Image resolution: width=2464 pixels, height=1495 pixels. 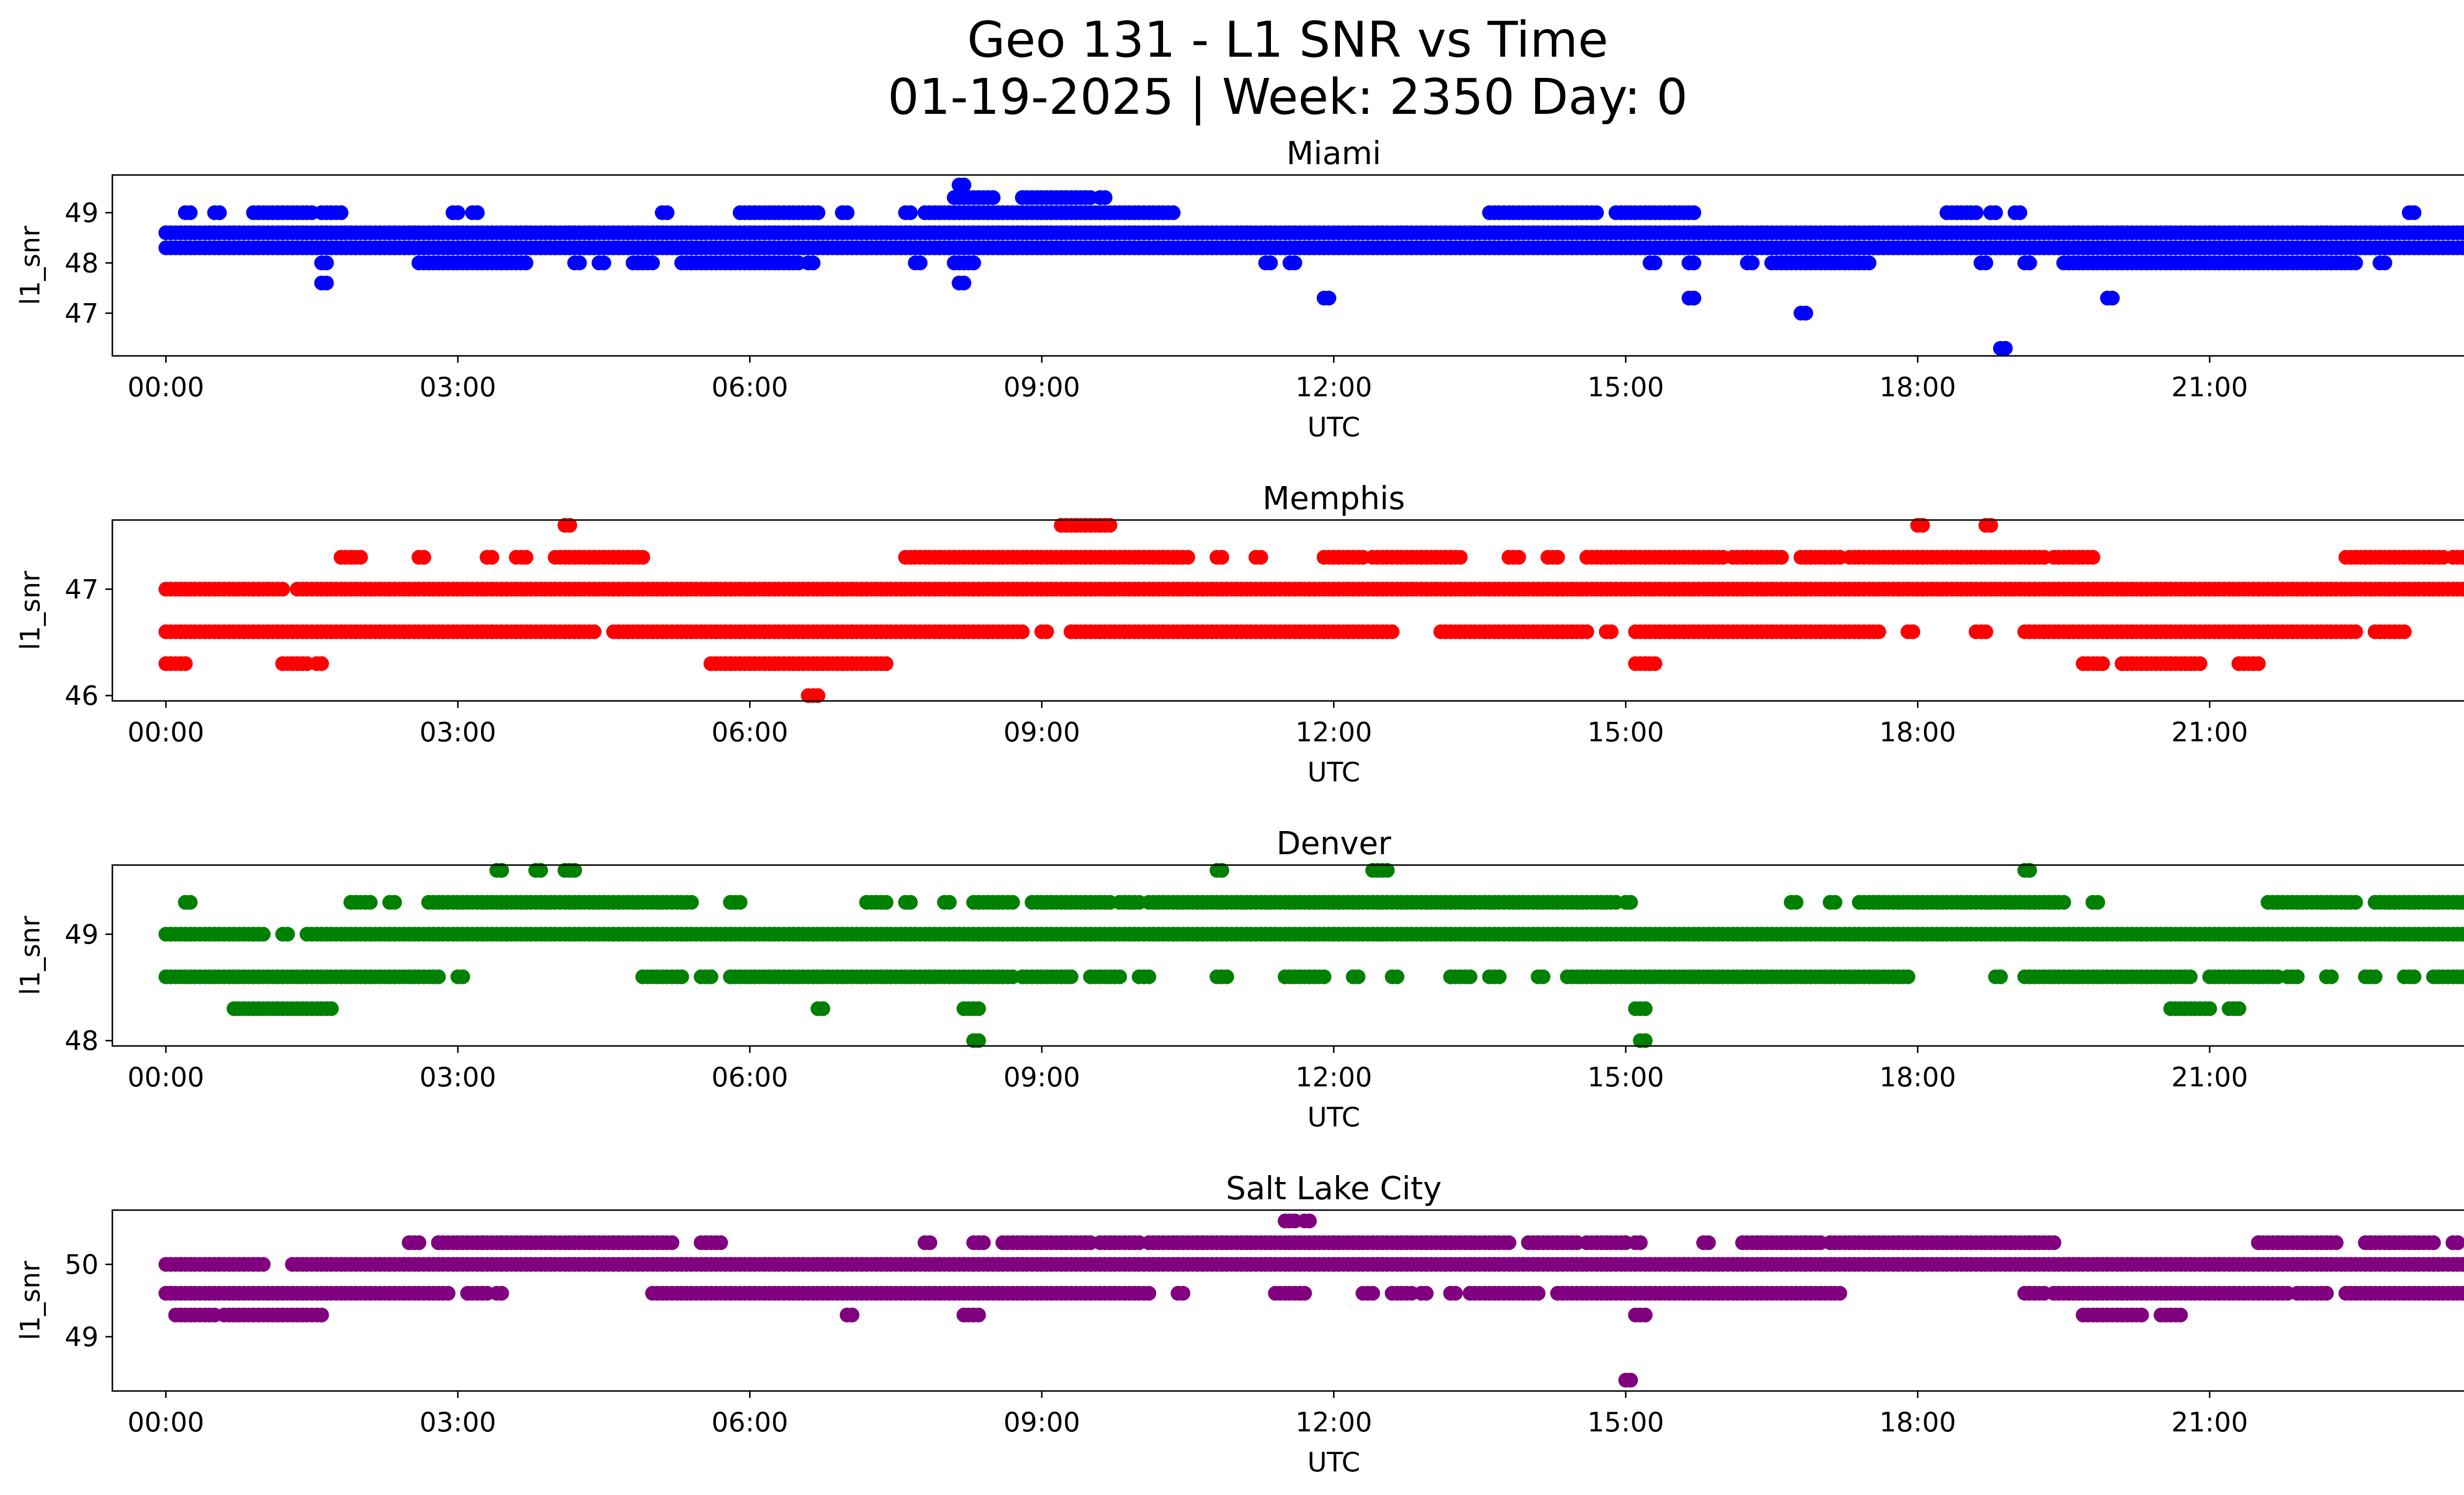 What do you see at coordinates (82, 695) in the screenshot?
I see `y-tick-label: 46` at bounding box center [82, 695].